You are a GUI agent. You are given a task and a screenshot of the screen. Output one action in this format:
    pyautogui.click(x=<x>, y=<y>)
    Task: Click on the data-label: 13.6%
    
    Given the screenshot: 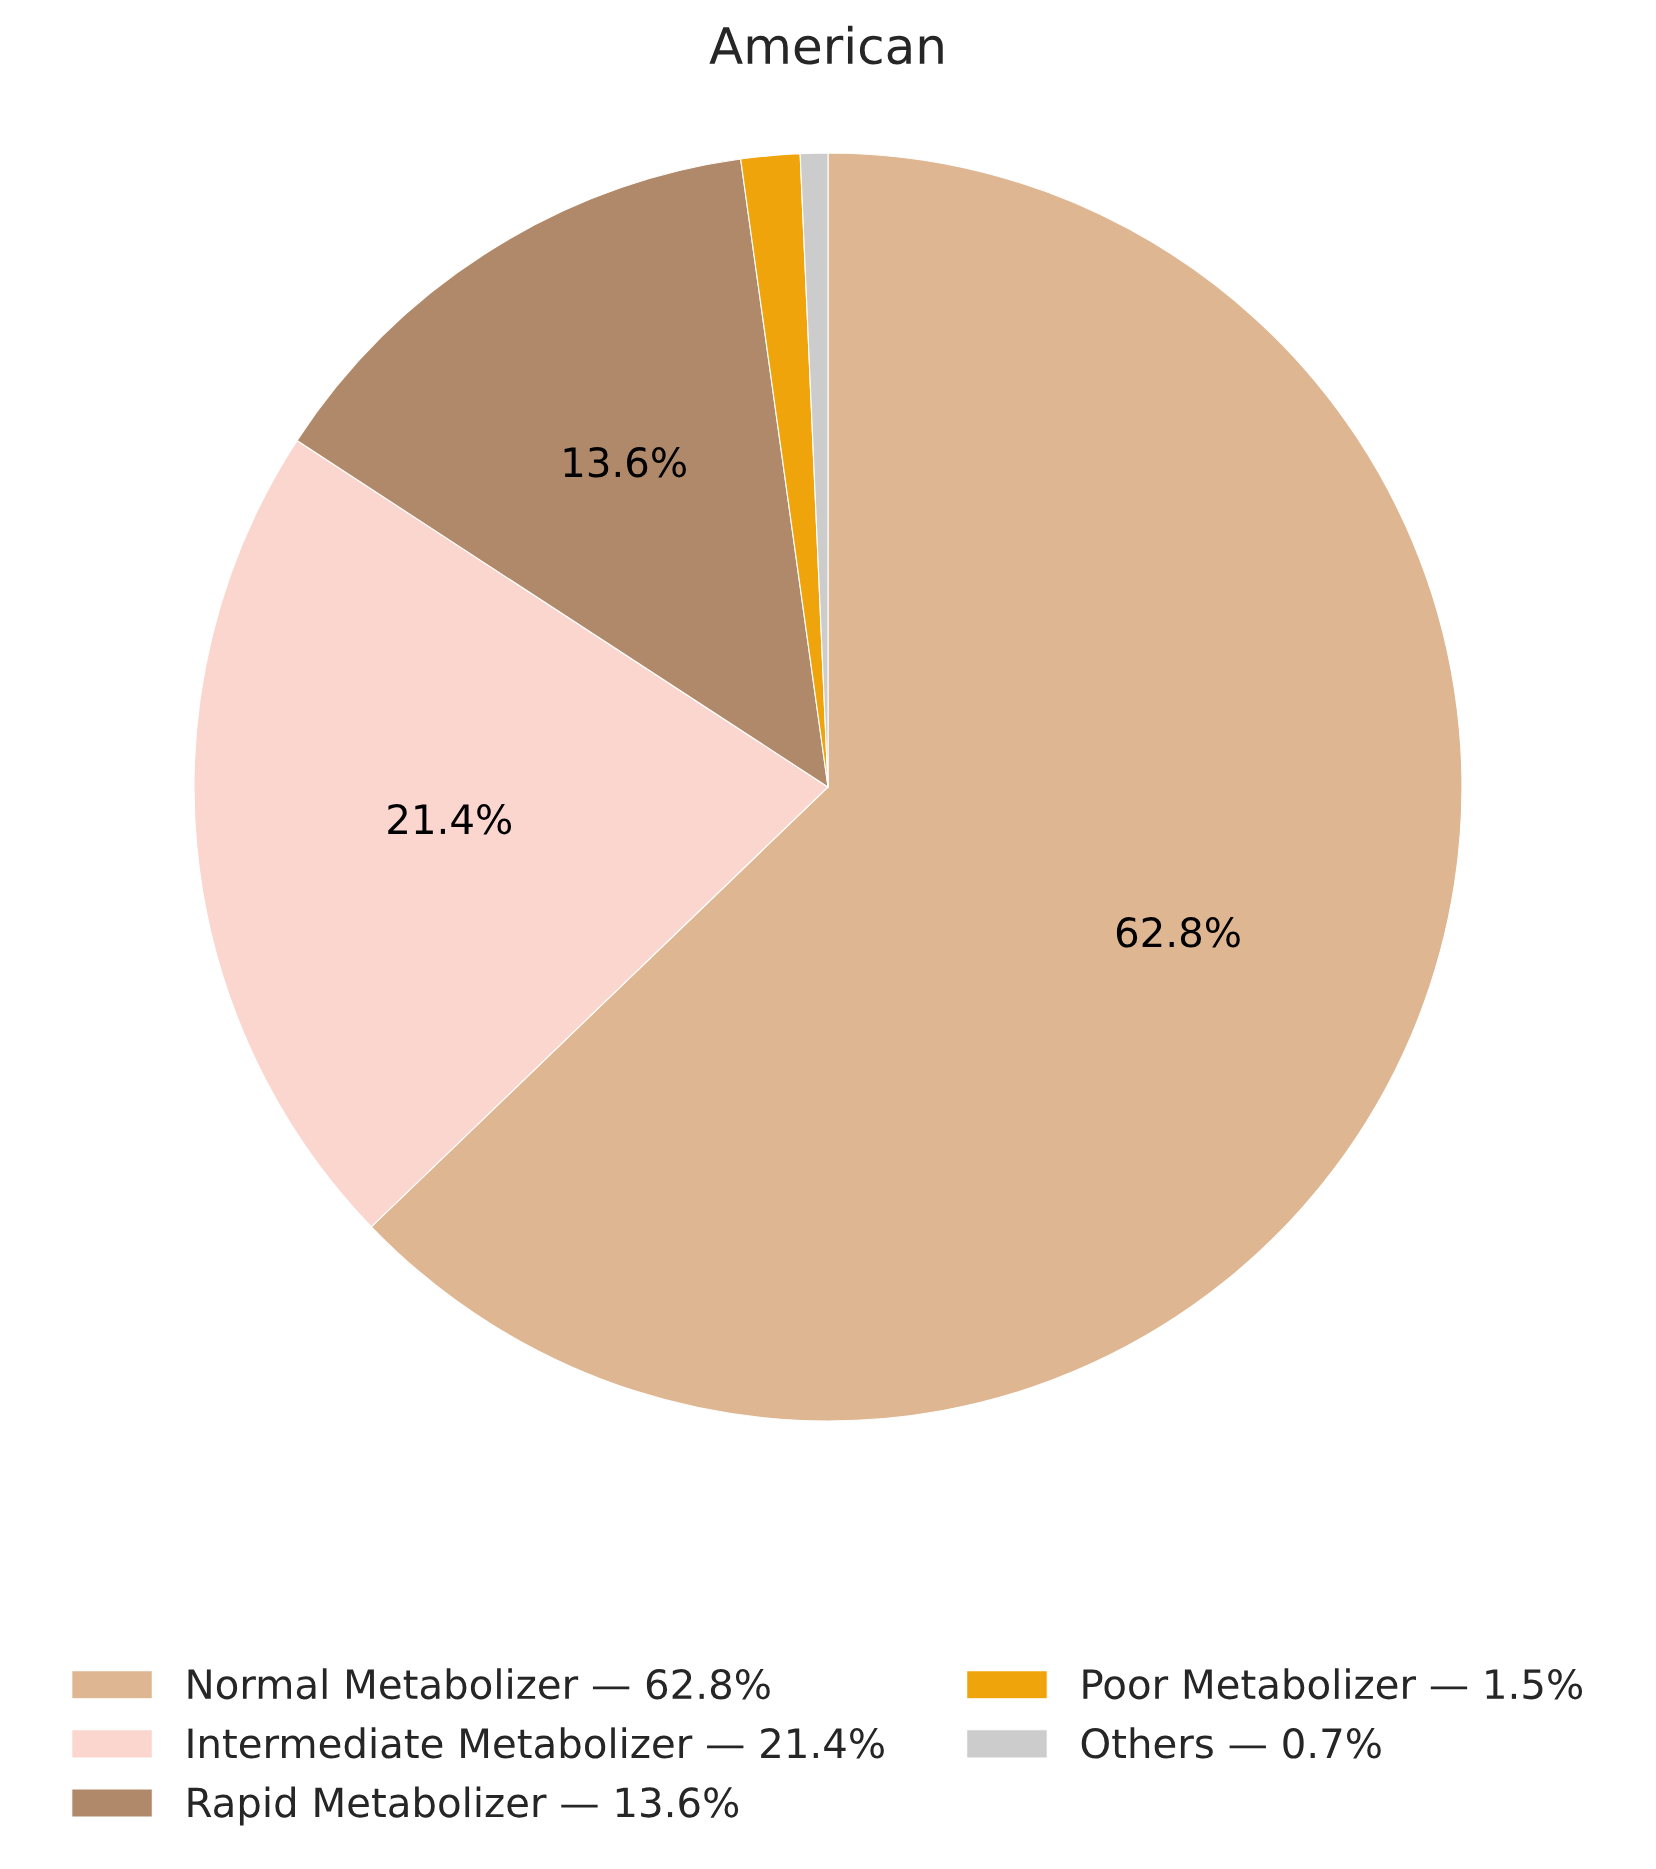 What is the action you would take?
    pyautogui.click(x=625, y=462)
    